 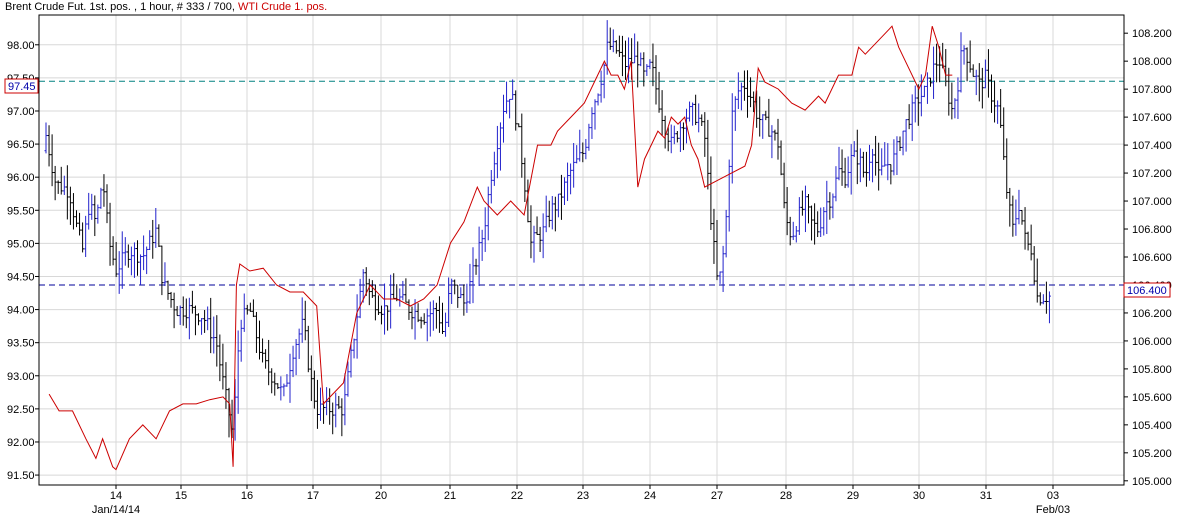 What do you see at coordinates (313, 496) in the screenshot?
I see `x-tick-label: 17` at bounding box center [313, 496].